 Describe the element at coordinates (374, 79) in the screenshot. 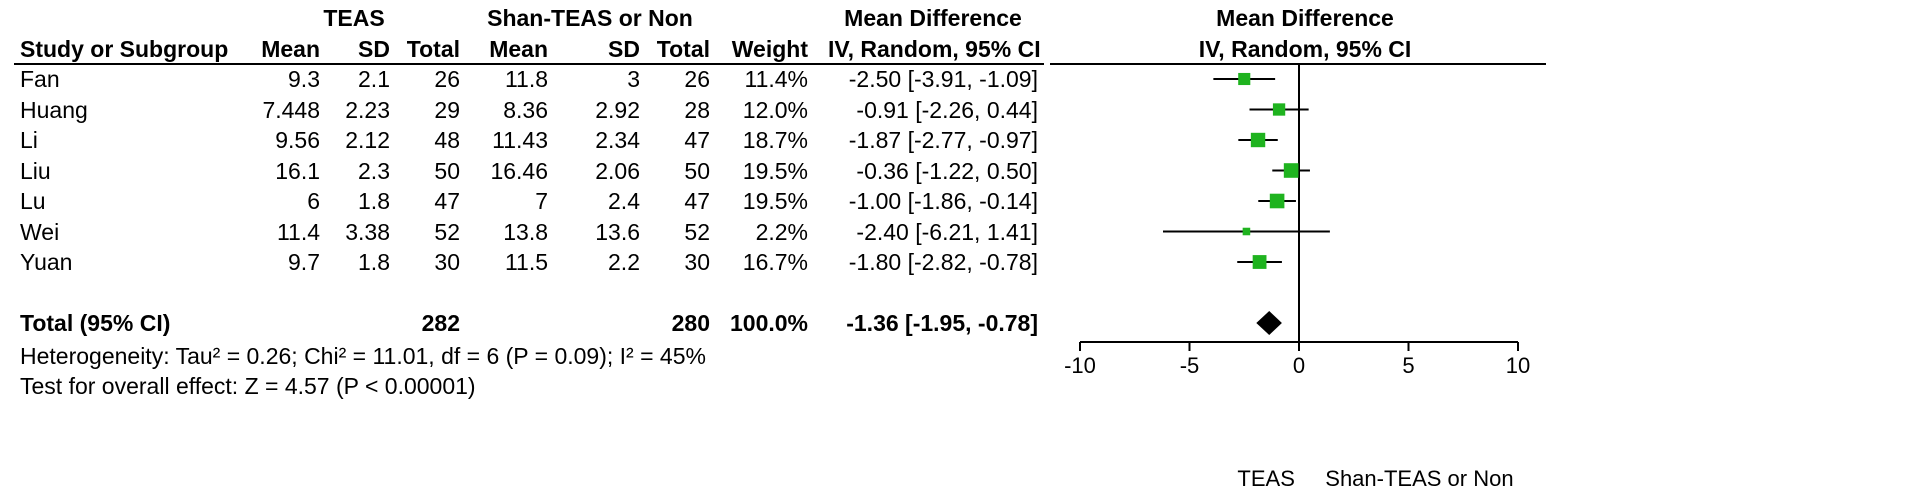

I see `cell-sd1: 2.1` at that location.